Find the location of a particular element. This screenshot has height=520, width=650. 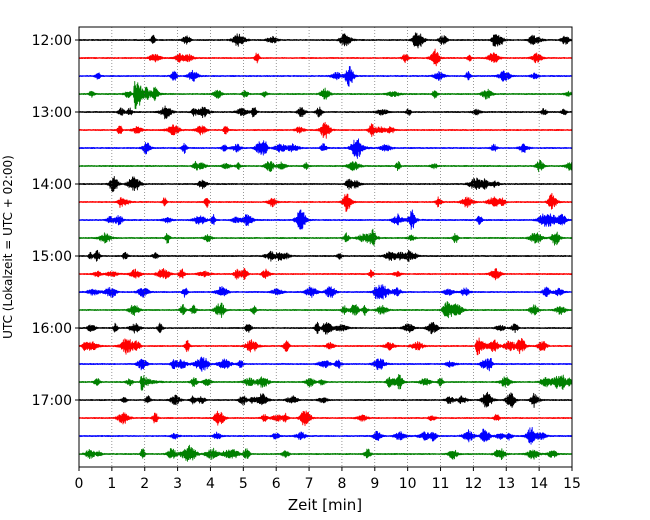

y-axis-label: UTC (Lokalzeit = UTC + 02:00) is located at coordinates (8, 247).